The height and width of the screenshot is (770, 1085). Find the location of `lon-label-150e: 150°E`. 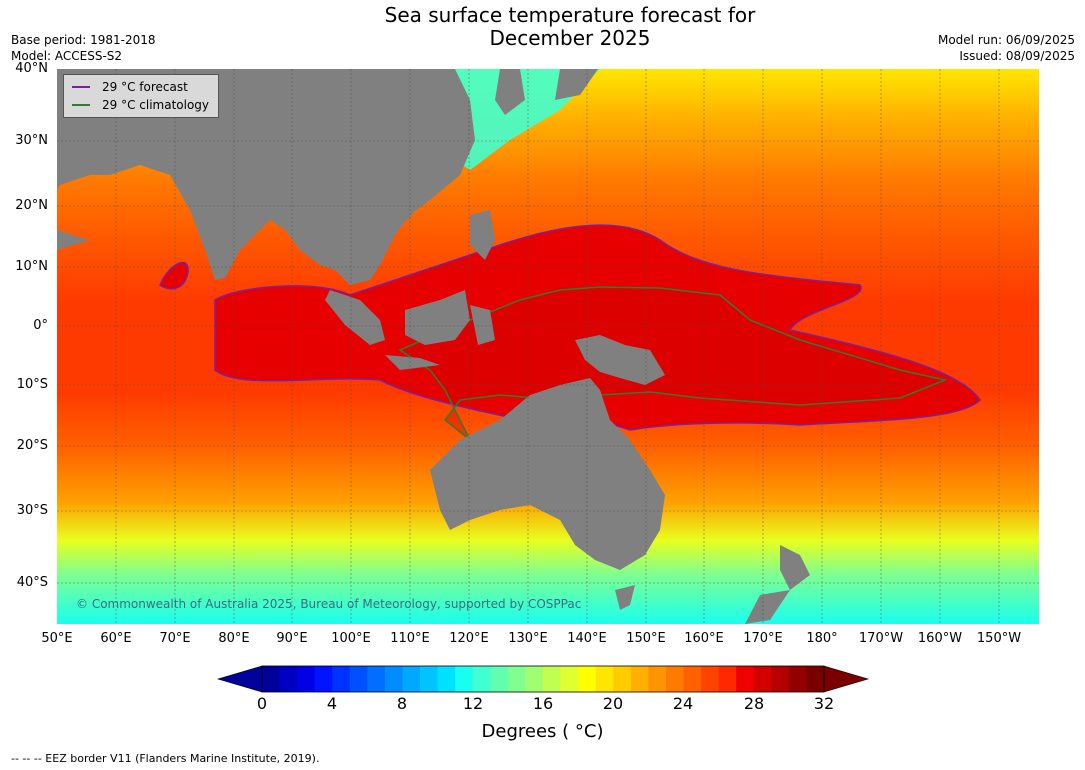

lon-label-150e: 150°E is located at coordinates (646, 638).